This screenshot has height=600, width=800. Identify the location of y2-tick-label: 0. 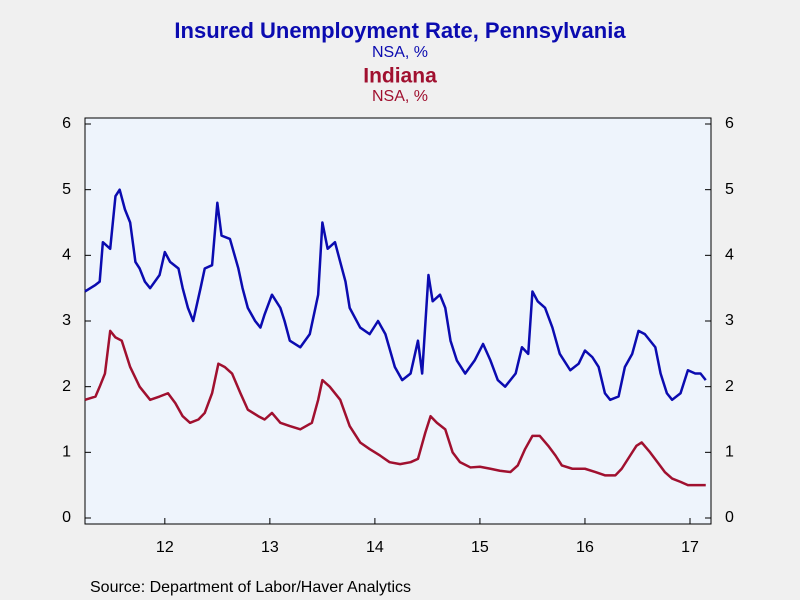
(729, 517).